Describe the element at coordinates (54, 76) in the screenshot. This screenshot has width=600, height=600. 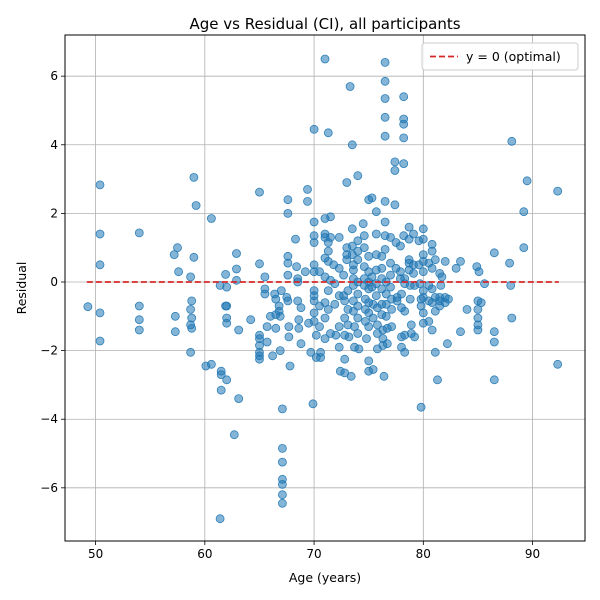
I see `y-tick-label: 6` at that location.